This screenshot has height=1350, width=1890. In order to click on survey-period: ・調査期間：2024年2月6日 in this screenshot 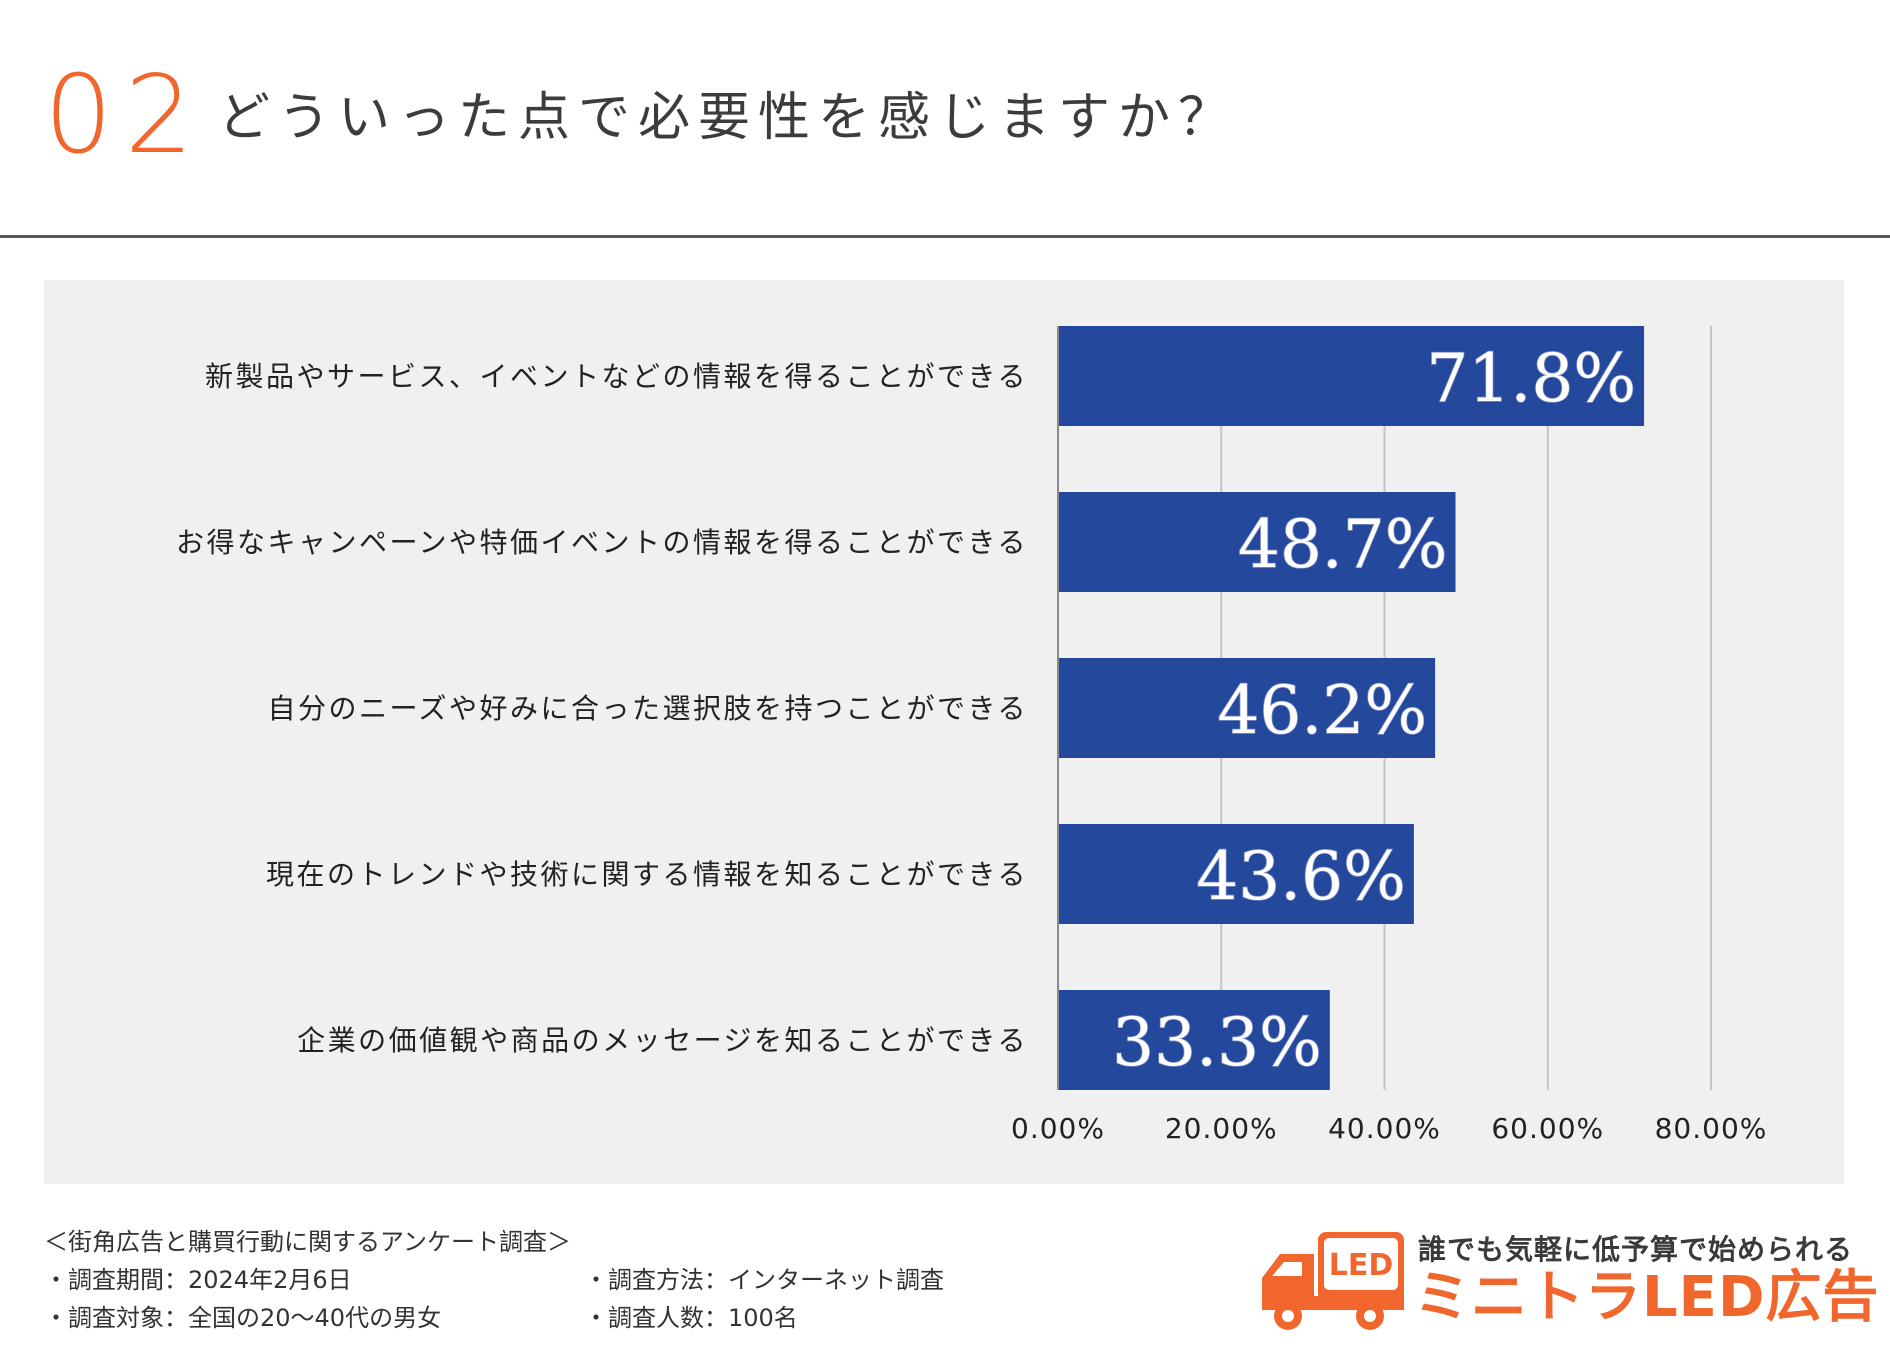, I will do `click(198, 1280)`.